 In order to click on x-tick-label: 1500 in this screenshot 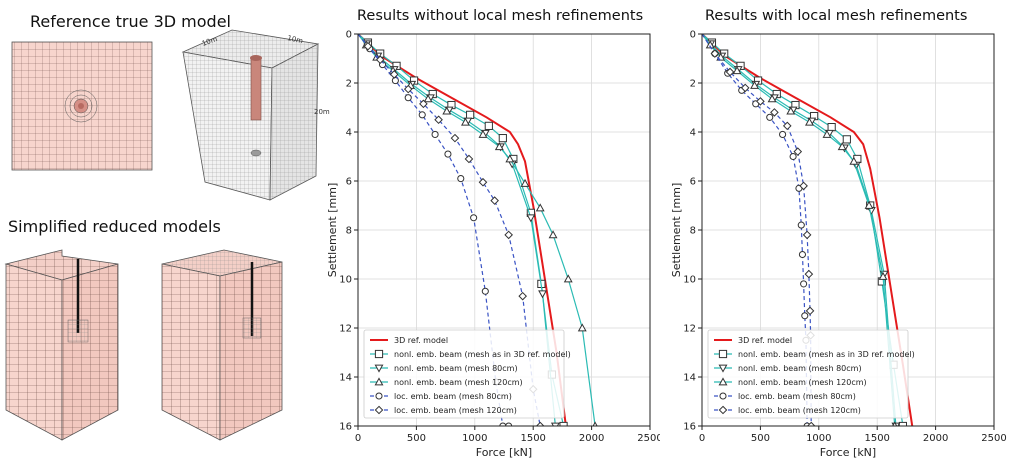, I will do `click(532, 438)`.